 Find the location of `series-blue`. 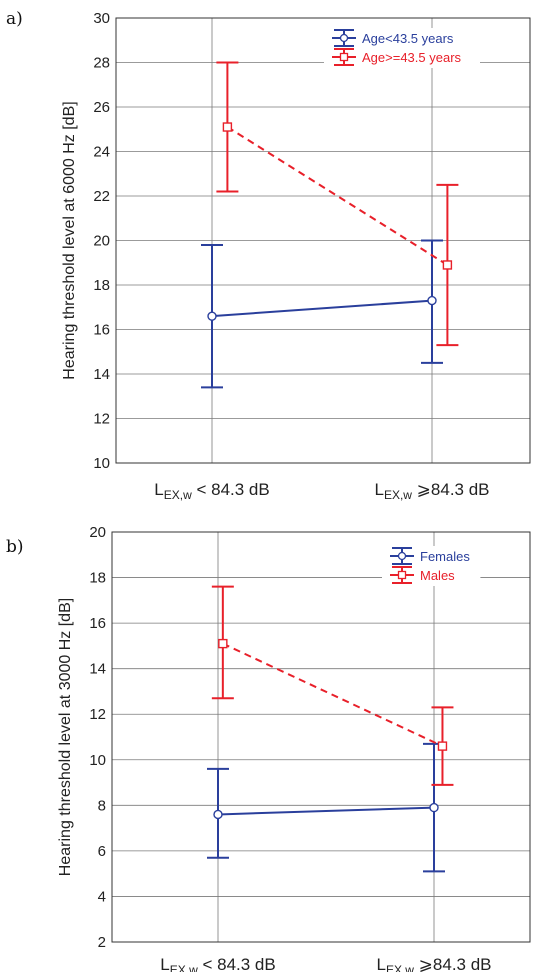

series-blue is located at coordinates (322, 314).